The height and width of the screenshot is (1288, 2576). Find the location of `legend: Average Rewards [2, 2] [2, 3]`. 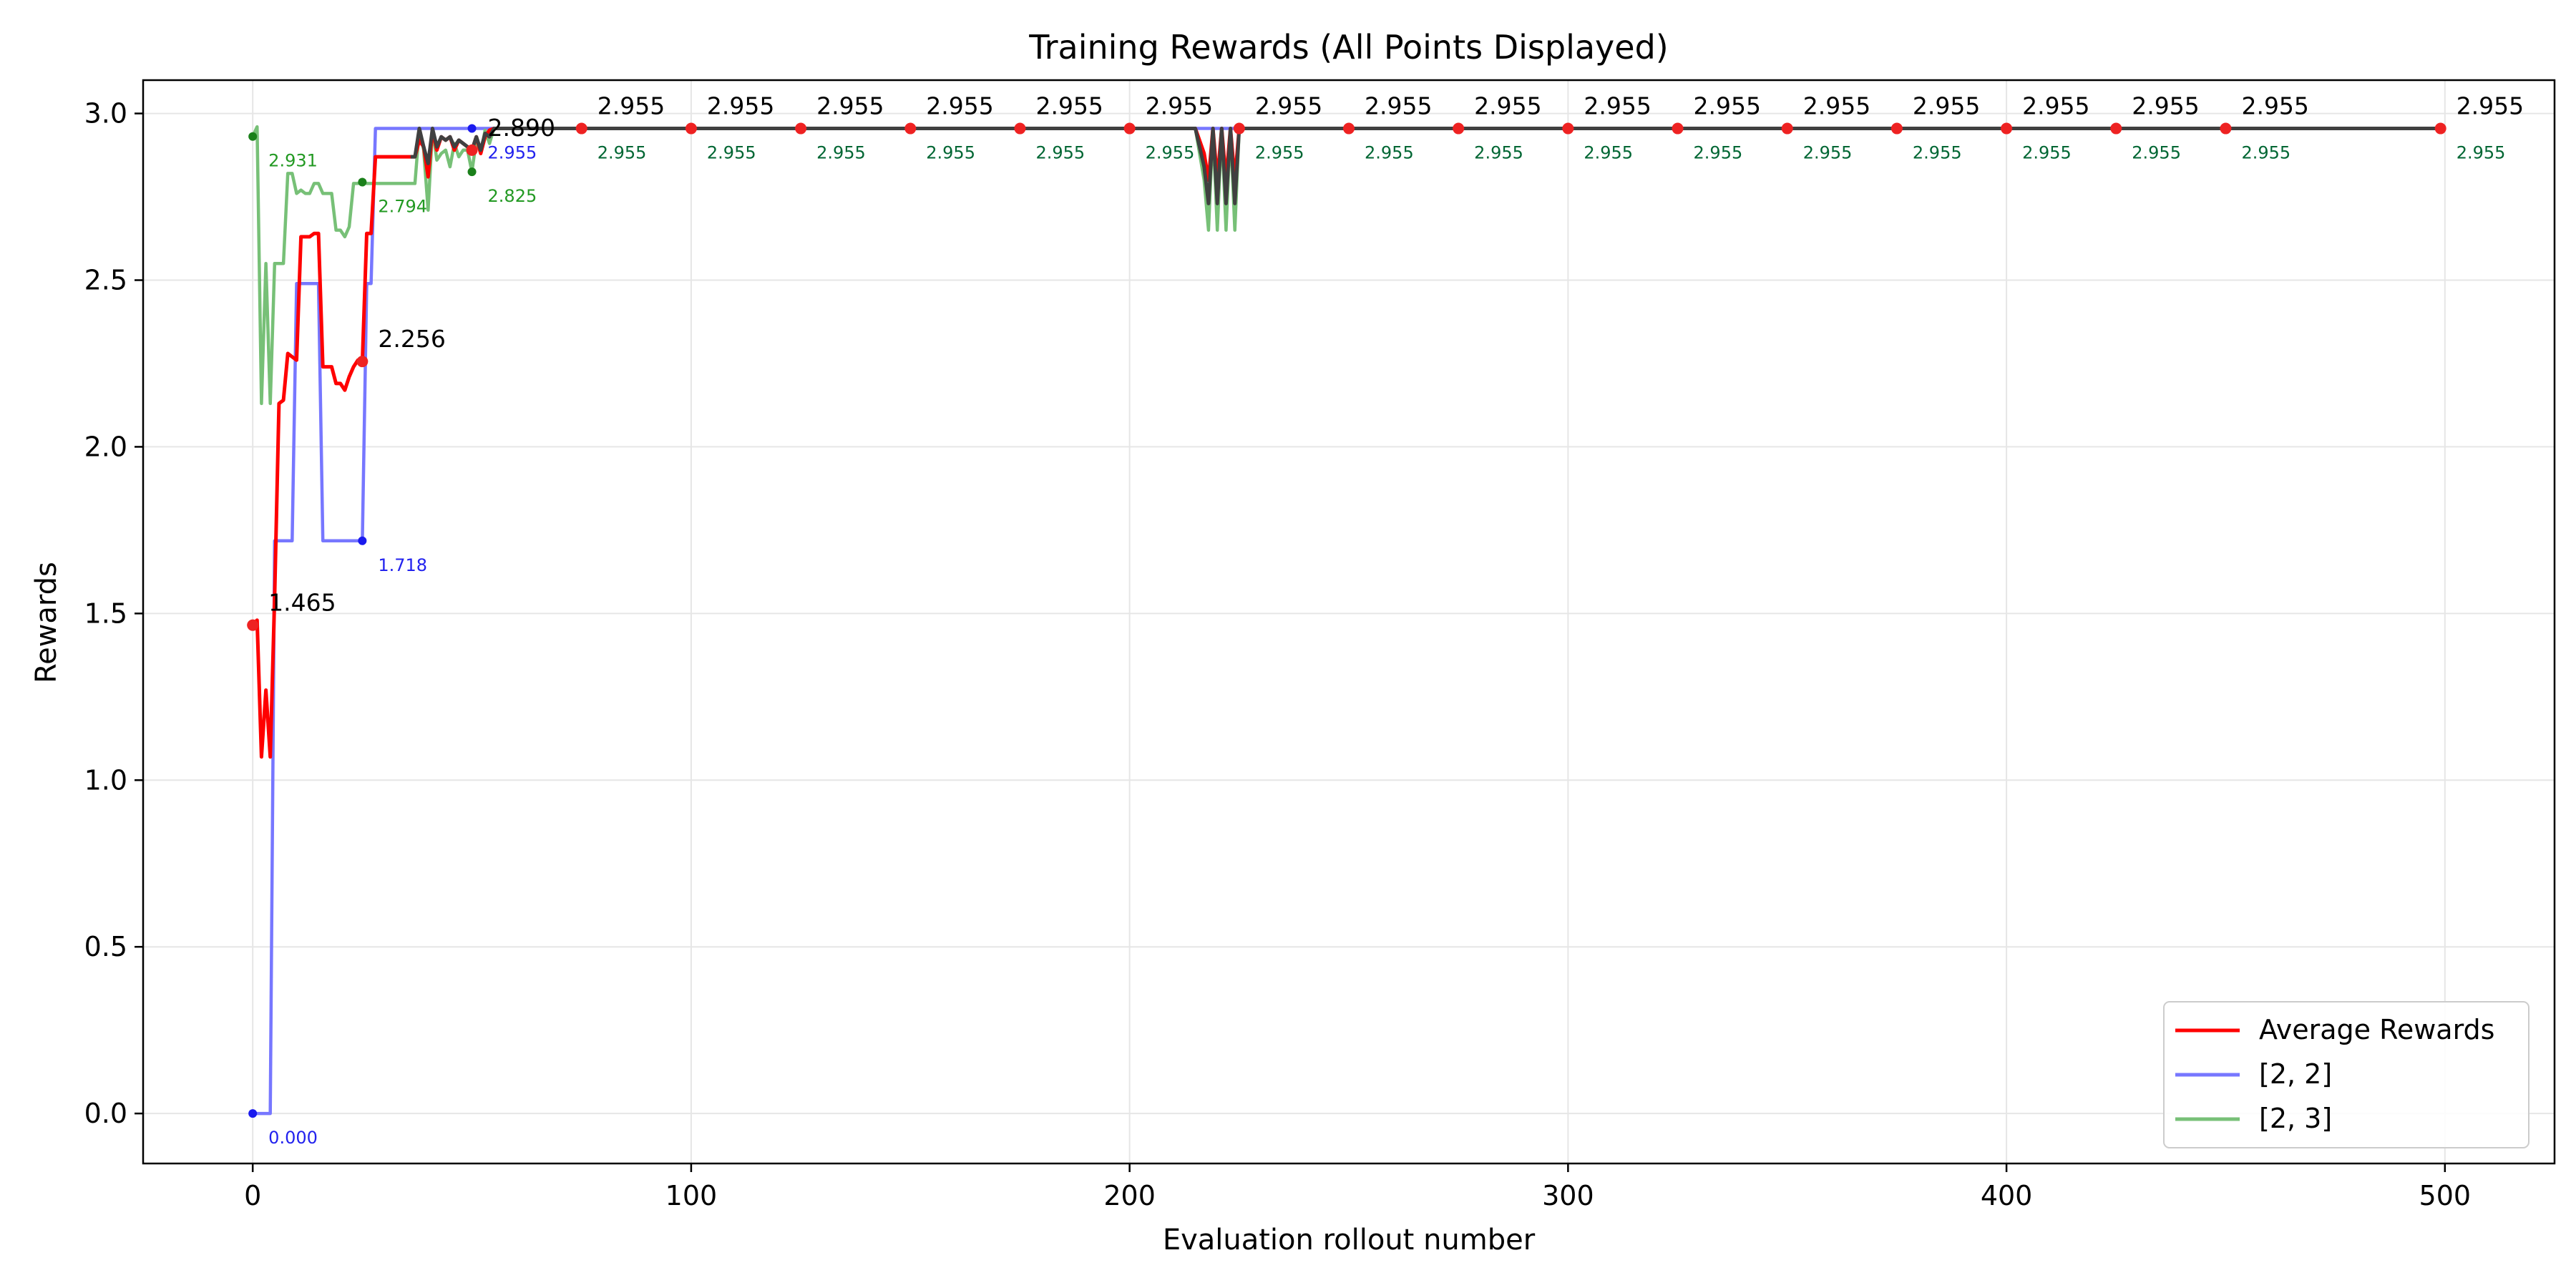

legend: Average Rewards [2, 2] [2, 3] is located at coordinates (2346, 1074).